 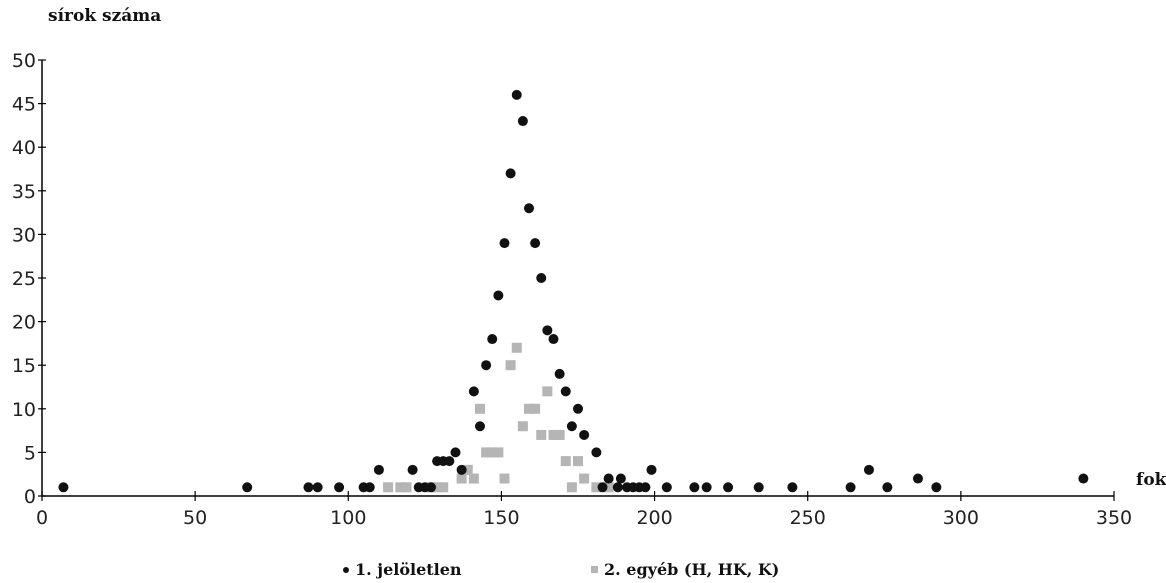 I want to click on y-tick-label: 35, so click(x=24, y=192).